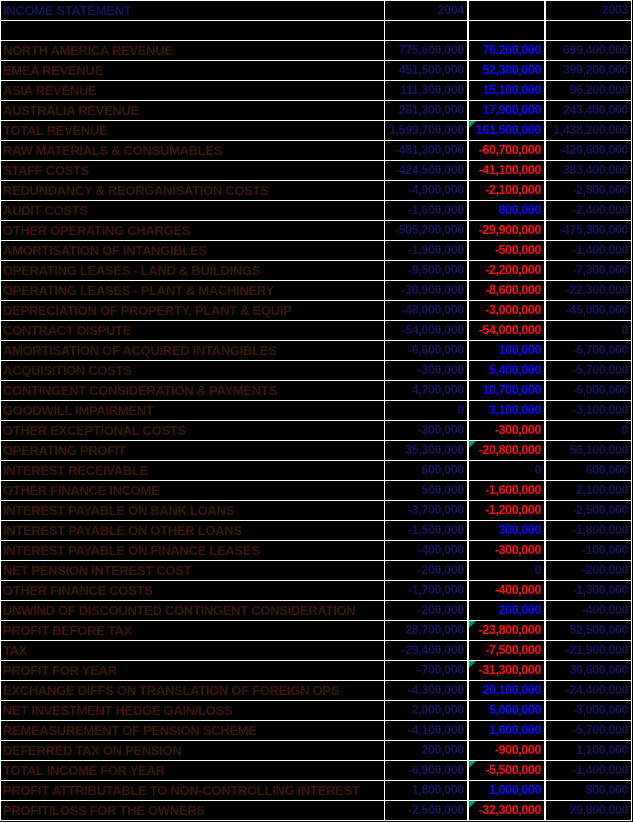 Image resolution: width=633 pixels, height=822 pixels. Describe the element at coordinates (426, 650) in the screenshot. I see `value-2004: -29,400,000` at that location.